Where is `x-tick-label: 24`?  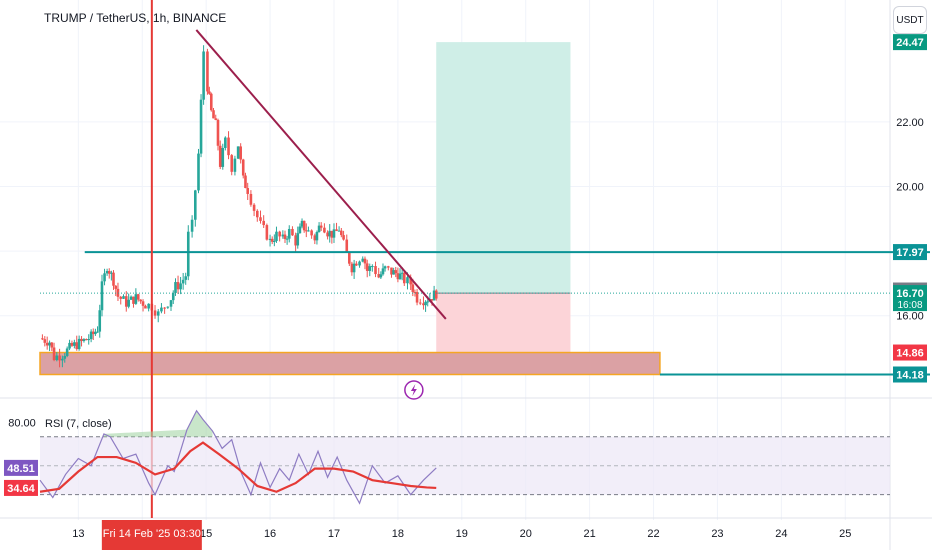 x-tick-label: 24 is located at coordinates (781, 534).